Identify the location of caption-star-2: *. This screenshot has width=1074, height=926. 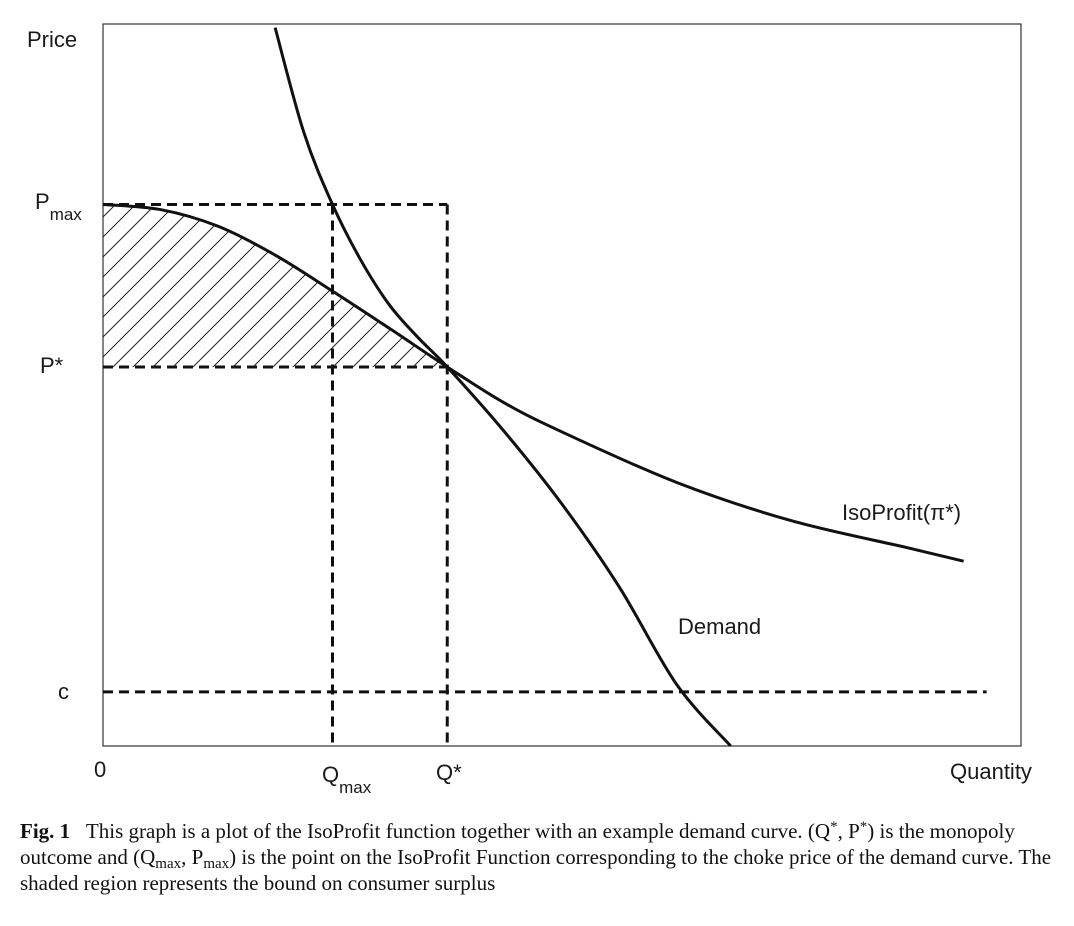
(863, 827).